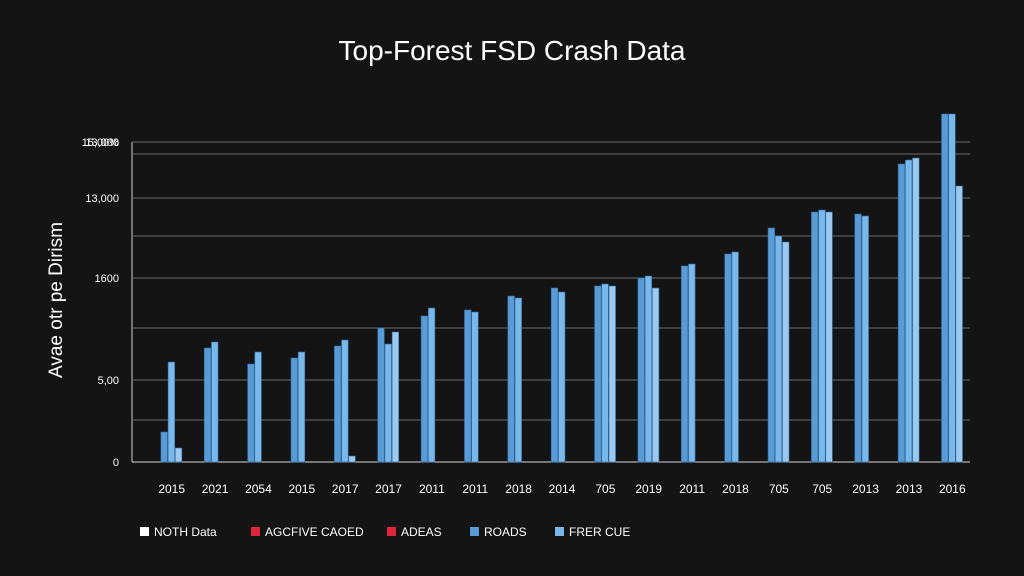 The image size is (1024, 576). What do you see at coordinates (385, 532) in the screenshot?
I see `chart-legend: NOTH Data AGCFIVE CAOED ADEAS ROADS FRER CUE` at bounding box center [385, 532].